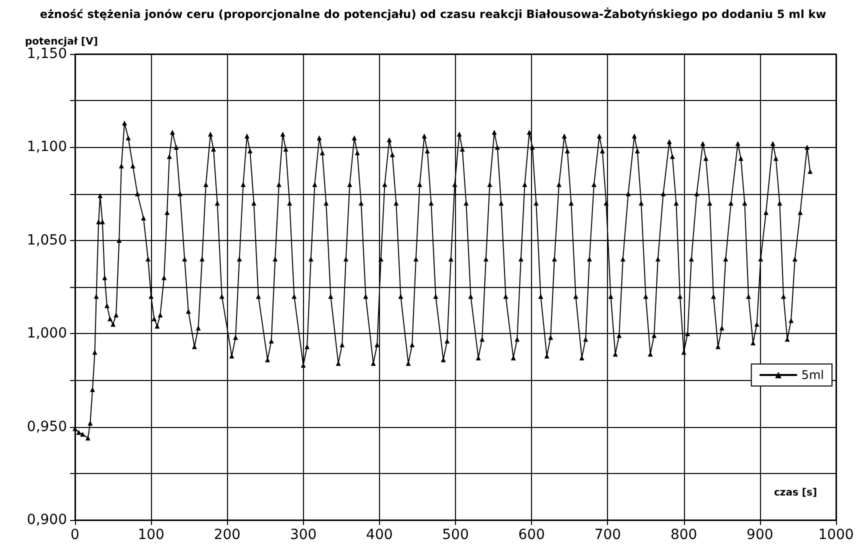 Image resolution: width=866 pixels, height=548 pixels. I want to click on x-tick-label: 700, so click(608, 535).